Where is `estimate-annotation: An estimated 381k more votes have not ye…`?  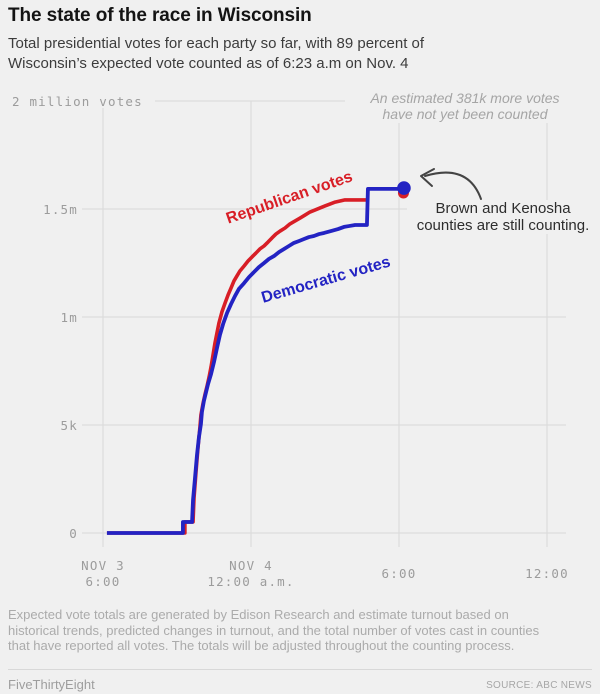 estimate-annotation: An estimated 381k more votes have not ye… is located at coordinates (465, 106).